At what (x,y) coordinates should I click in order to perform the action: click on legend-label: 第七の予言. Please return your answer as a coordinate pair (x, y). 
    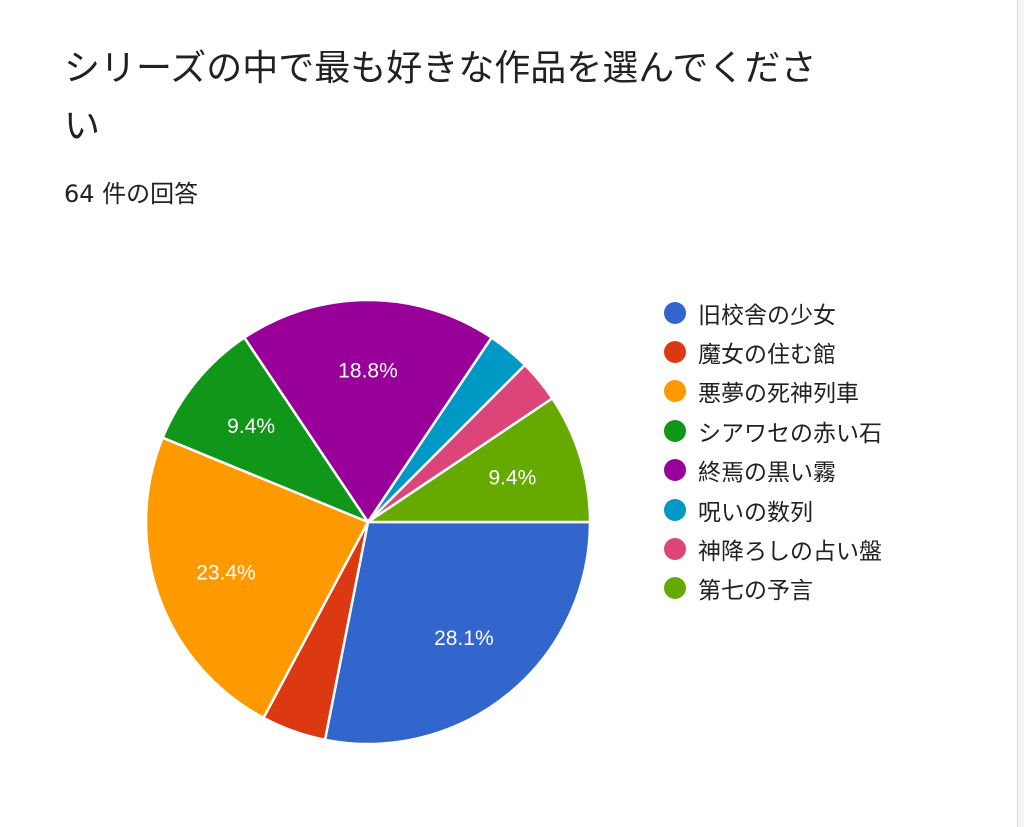
    Looking at the image, I should click on (755, 591).